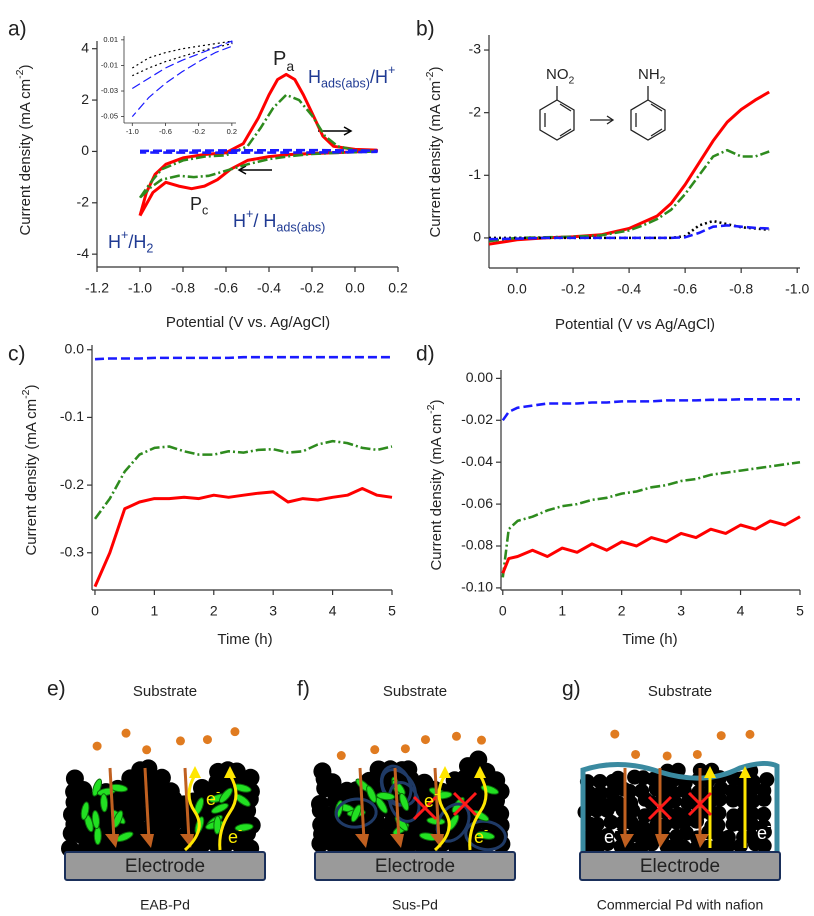 The height and width of the screenshot is (916, 814). I want to click on blocked-mark, so click(425, 808).